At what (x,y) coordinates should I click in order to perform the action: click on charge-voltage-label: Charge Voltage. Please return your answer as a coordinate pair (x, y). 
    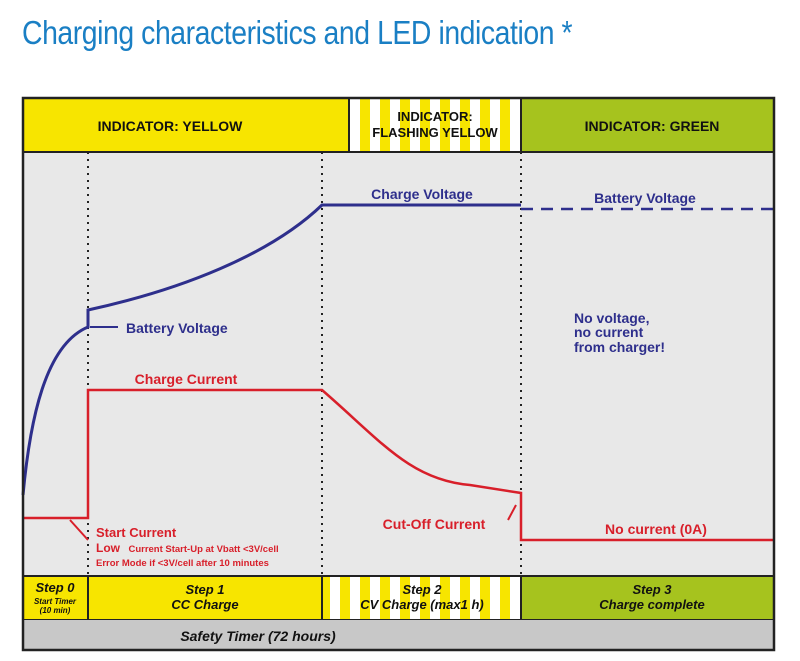
    Looking at the image, I should click on (422, 194).